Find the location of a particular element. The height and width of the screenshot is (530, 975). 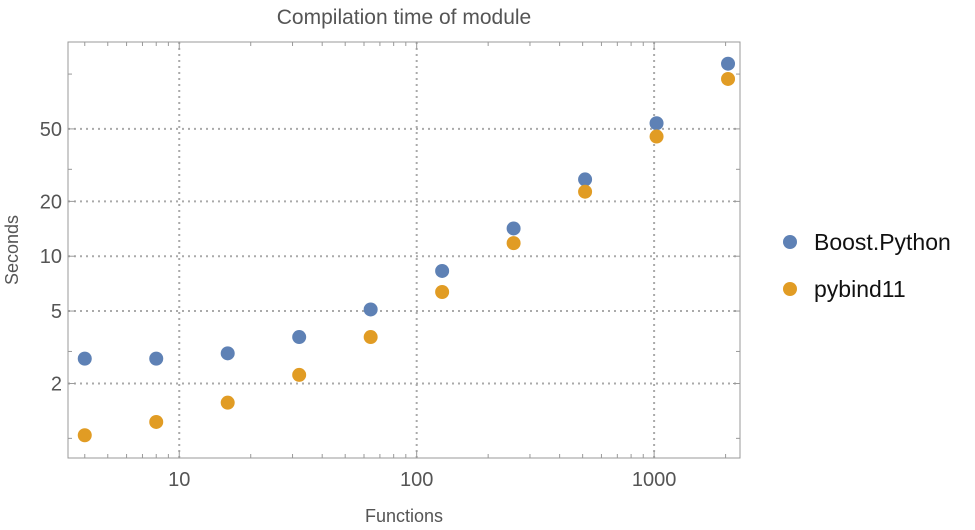

x-tick-label: 100 is located at coordinates (416, 480).